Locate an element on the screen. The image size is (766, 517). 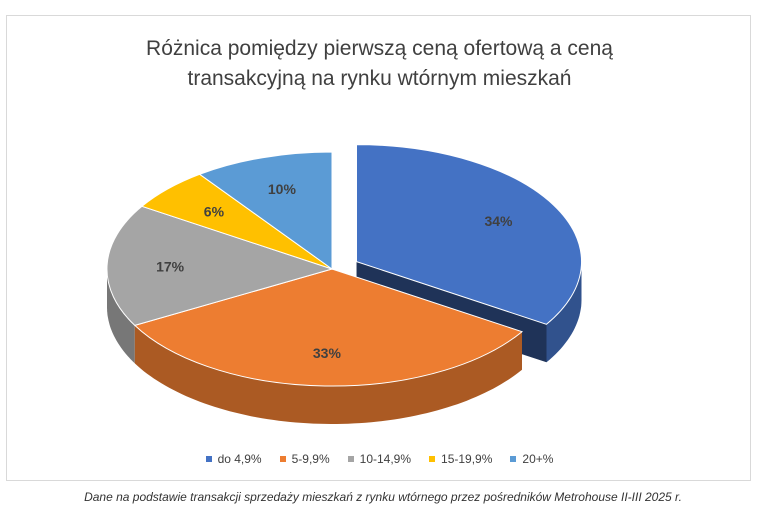
data-label-15-19,9%: 6% is located at coordinates (214, 211).